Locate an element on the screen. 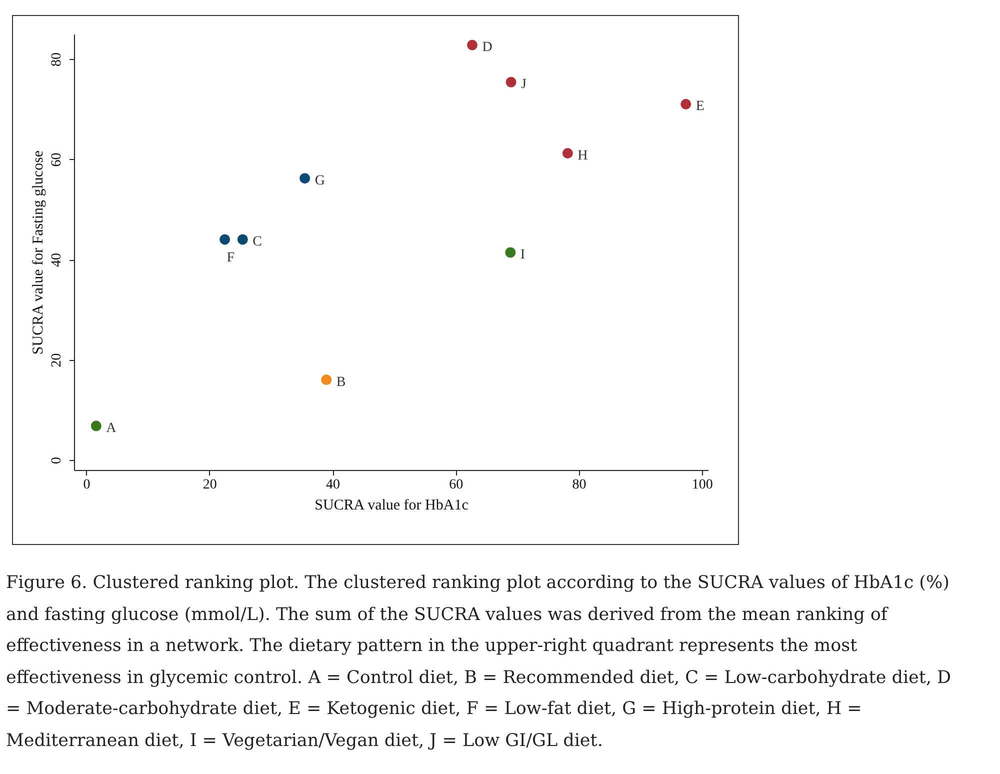 This screenshot has width=1000, height=774. x-tick-label: 40 is located at coordinates (333, 485).